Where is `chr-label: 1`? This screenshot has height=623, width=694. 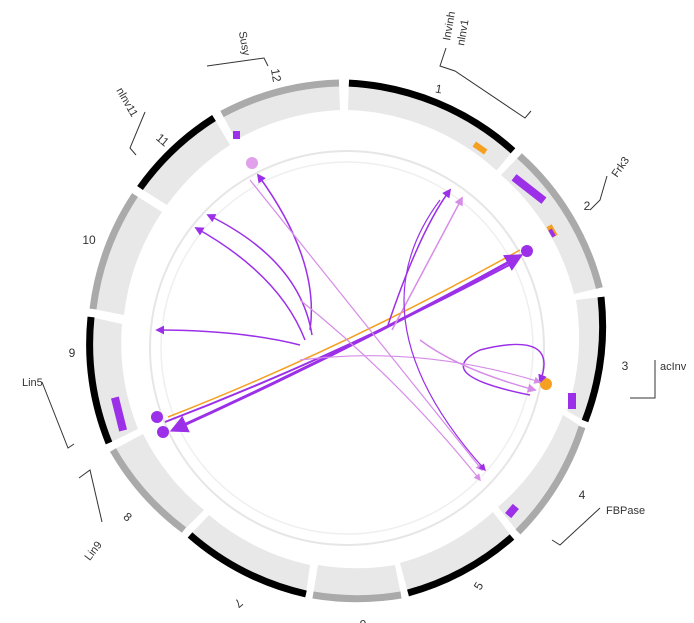 chr-label: 1 is located at coordinates (438, 89).